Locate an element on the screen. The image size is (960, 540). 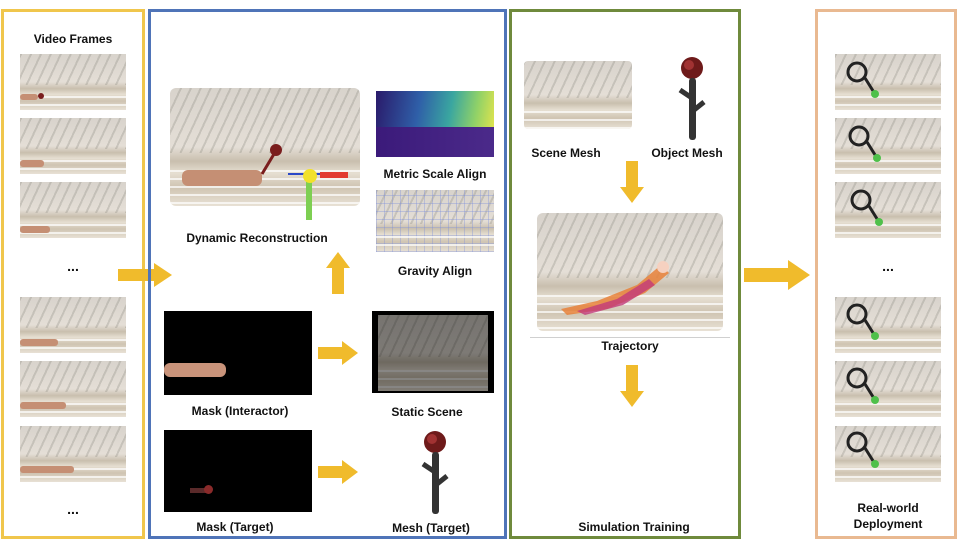
mesh-target-label: Mesh (Target) is located at coordinates (431, 528).